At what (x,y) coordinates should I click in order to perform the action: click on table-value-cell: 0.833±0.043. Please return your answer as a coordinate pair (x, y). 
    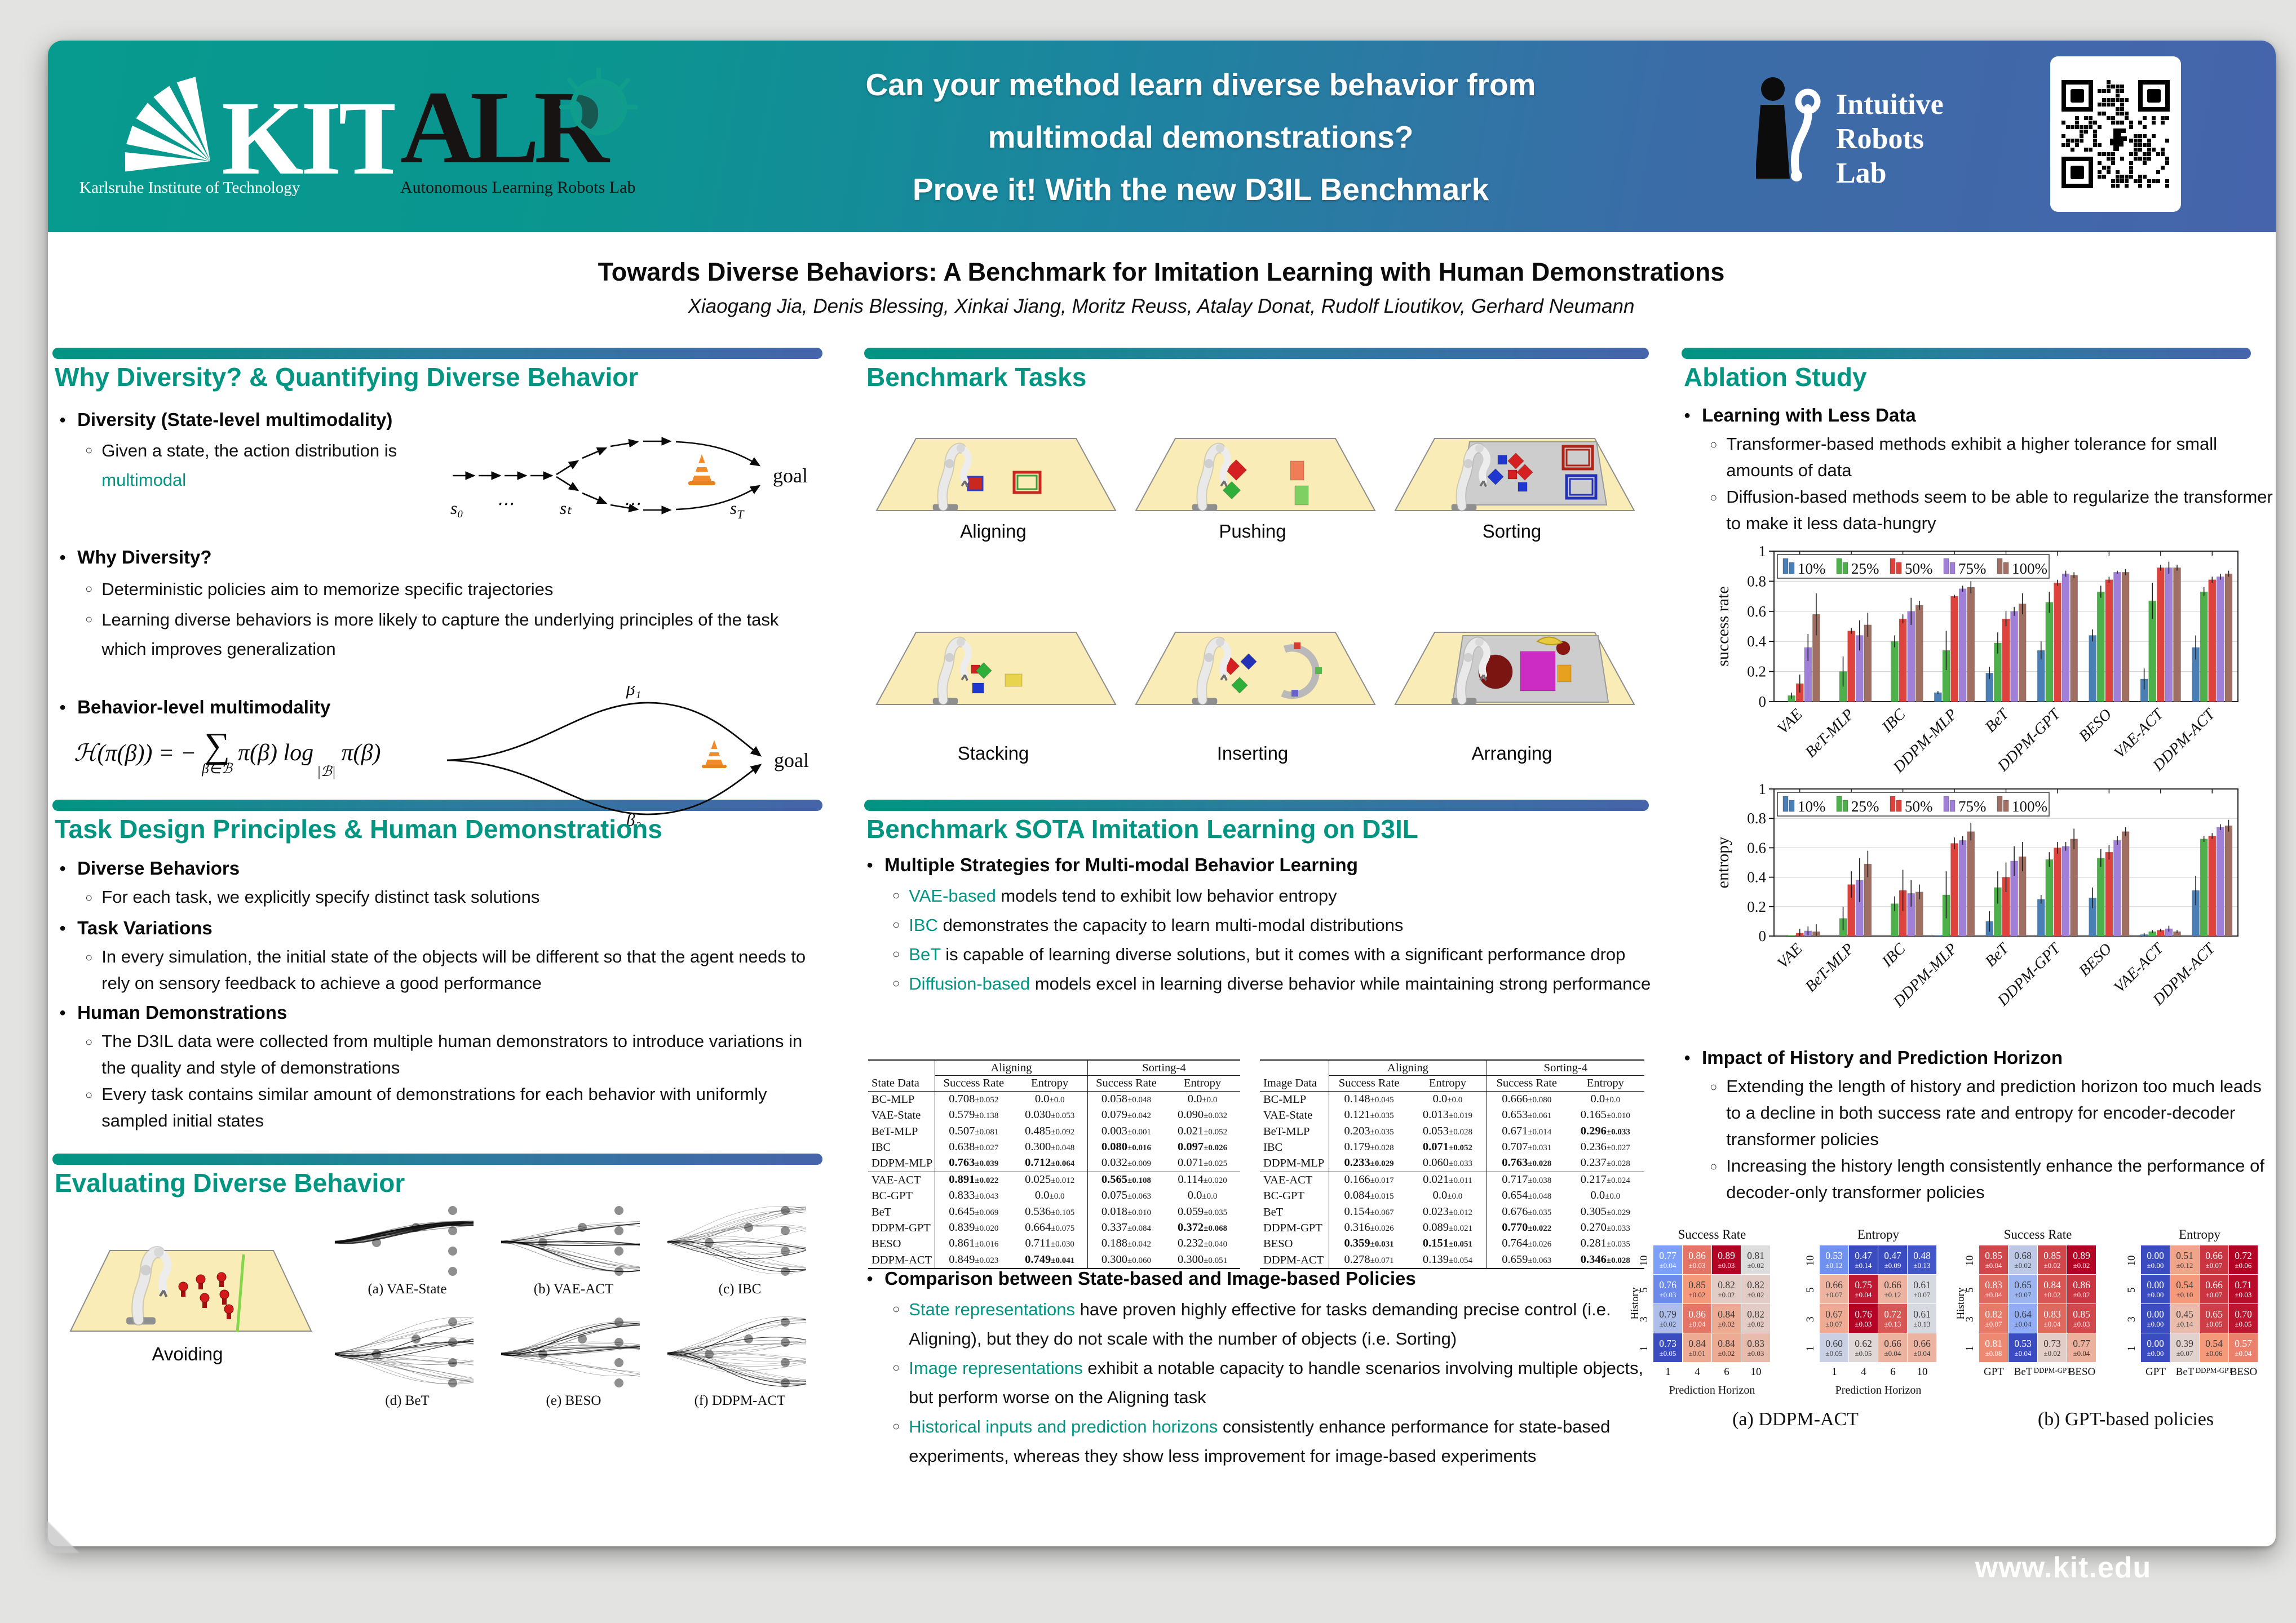
    Looking at the image, I should click on (974, 1196).